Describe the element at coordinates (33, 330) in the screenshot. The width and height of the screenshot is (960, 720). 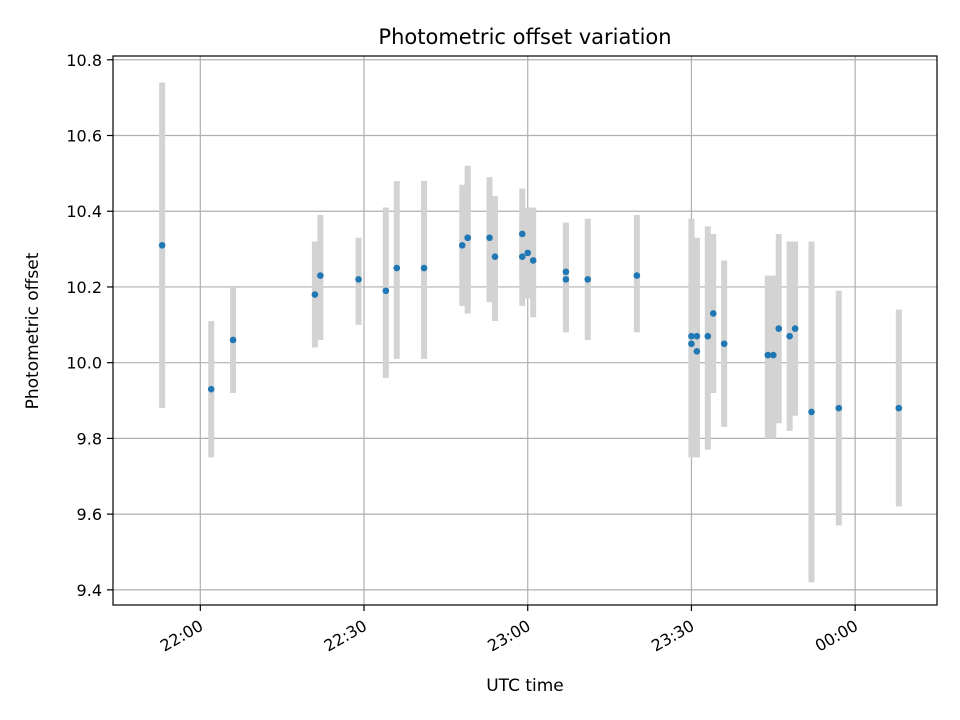
I see `y-axis-label: Photometric offset` at that location.